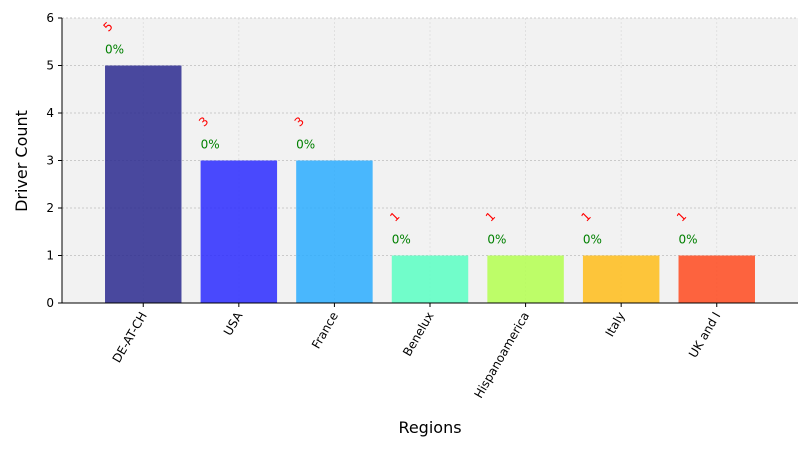 This screenshot has height=450, width=810. What do you see at coordinates (50, 113) in the screenshot?
I see `y-tick-label: 4` at bounding box center [50, 113].